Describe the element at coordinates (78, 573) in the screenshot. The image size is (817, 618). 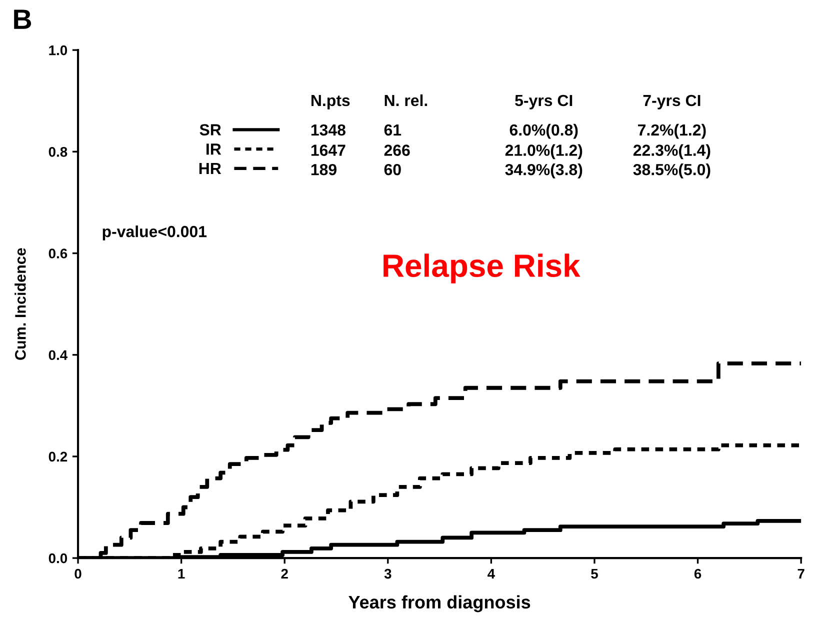
I see `x-tick-label: 0` at that location.